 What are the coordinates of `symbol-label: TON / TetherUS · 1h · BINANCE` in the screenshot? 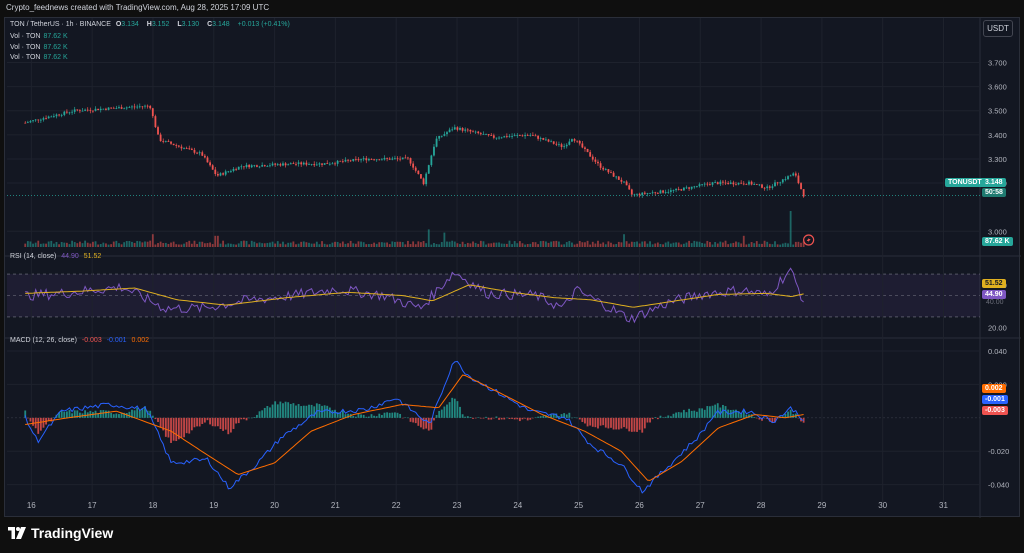 It's located at (60, 24).